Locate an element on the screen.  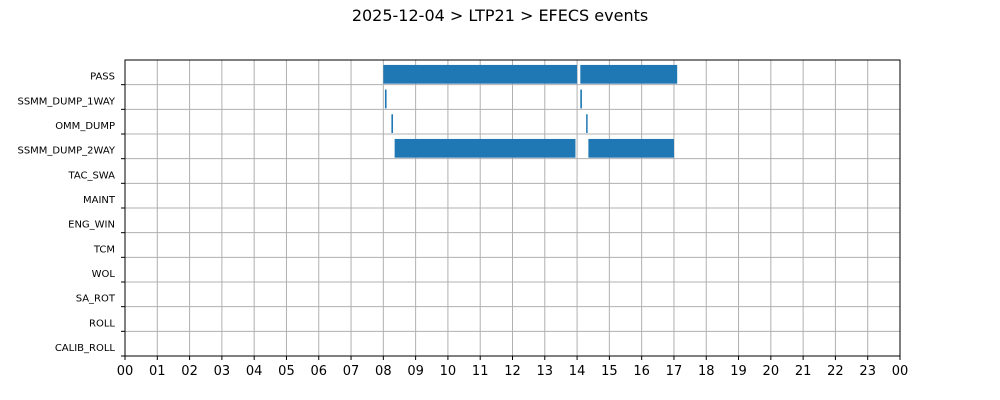
x-tick-label: 13 is located at coordinates (545, 371).